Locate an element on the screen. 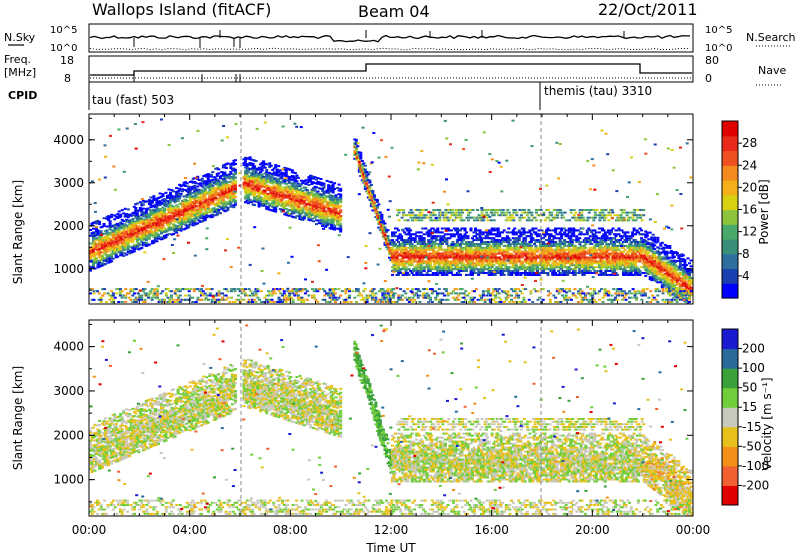  cpid-label: CPID is located at coordinates (22, 95).